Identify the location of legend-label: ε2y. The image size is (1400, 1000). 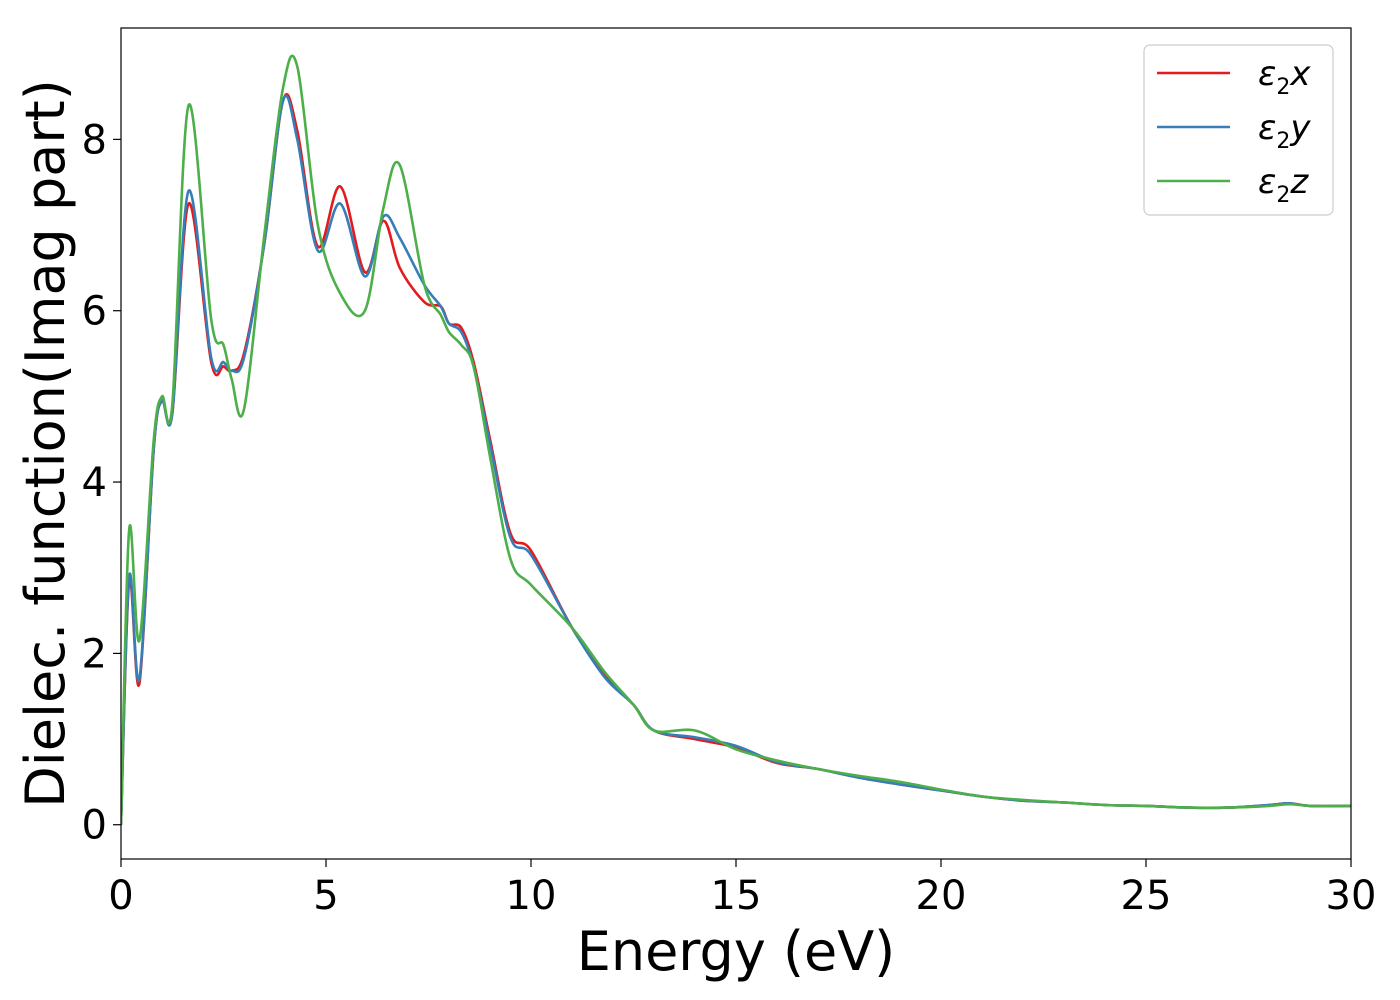
(1284, 131).